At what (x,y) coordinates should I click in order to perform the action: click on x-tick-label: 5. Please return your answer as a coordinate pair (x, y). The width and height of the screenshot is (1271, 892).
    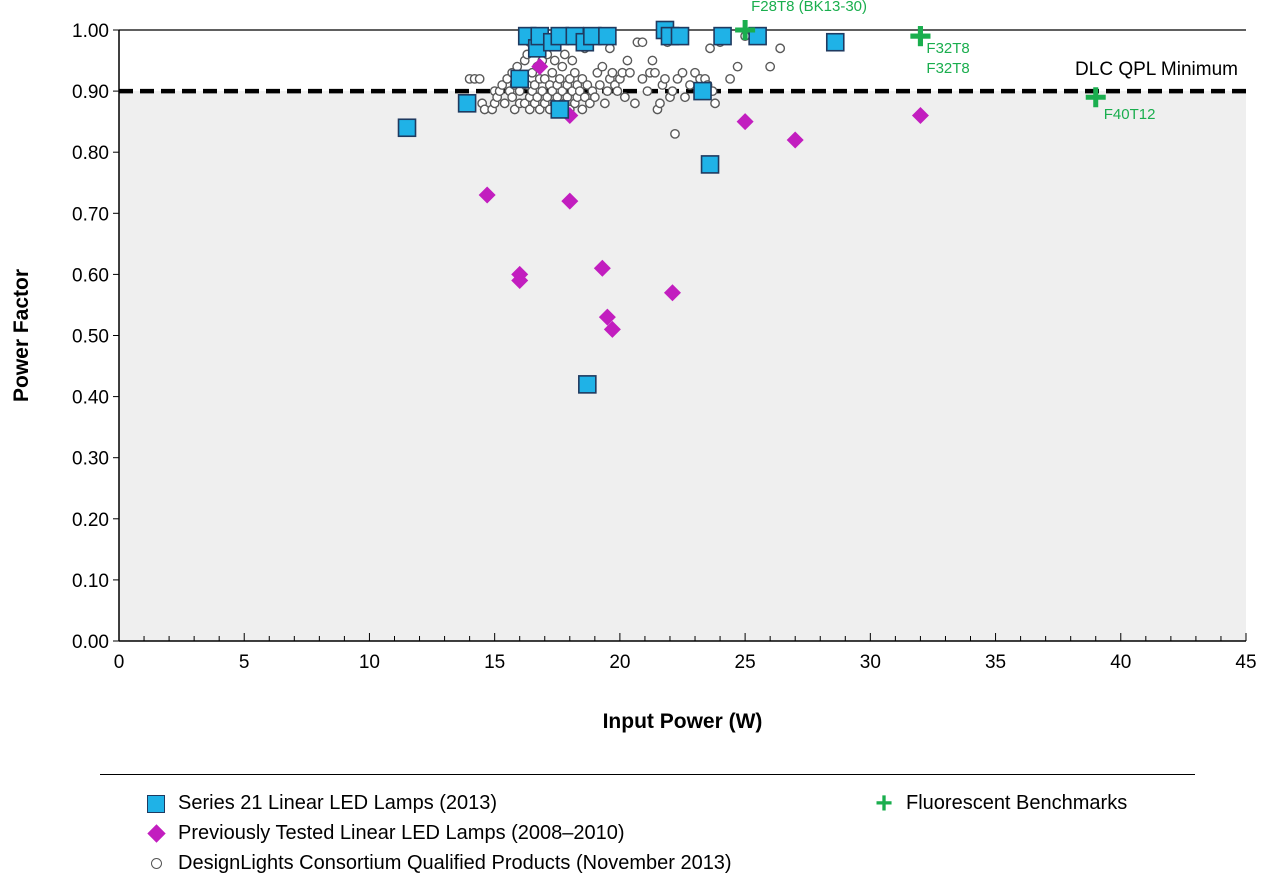
    Looking at the image, I should click on (244, 662).